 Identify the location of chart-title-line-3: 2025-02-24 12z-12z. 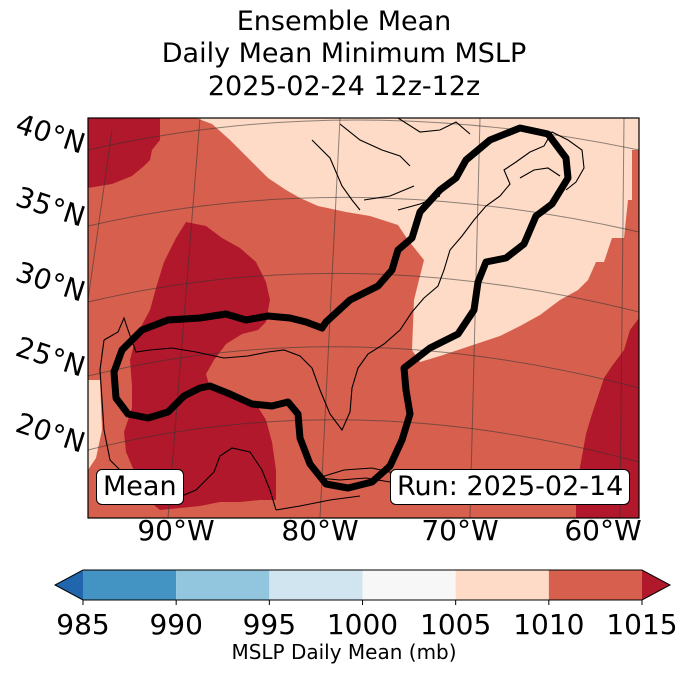
(344, 86).